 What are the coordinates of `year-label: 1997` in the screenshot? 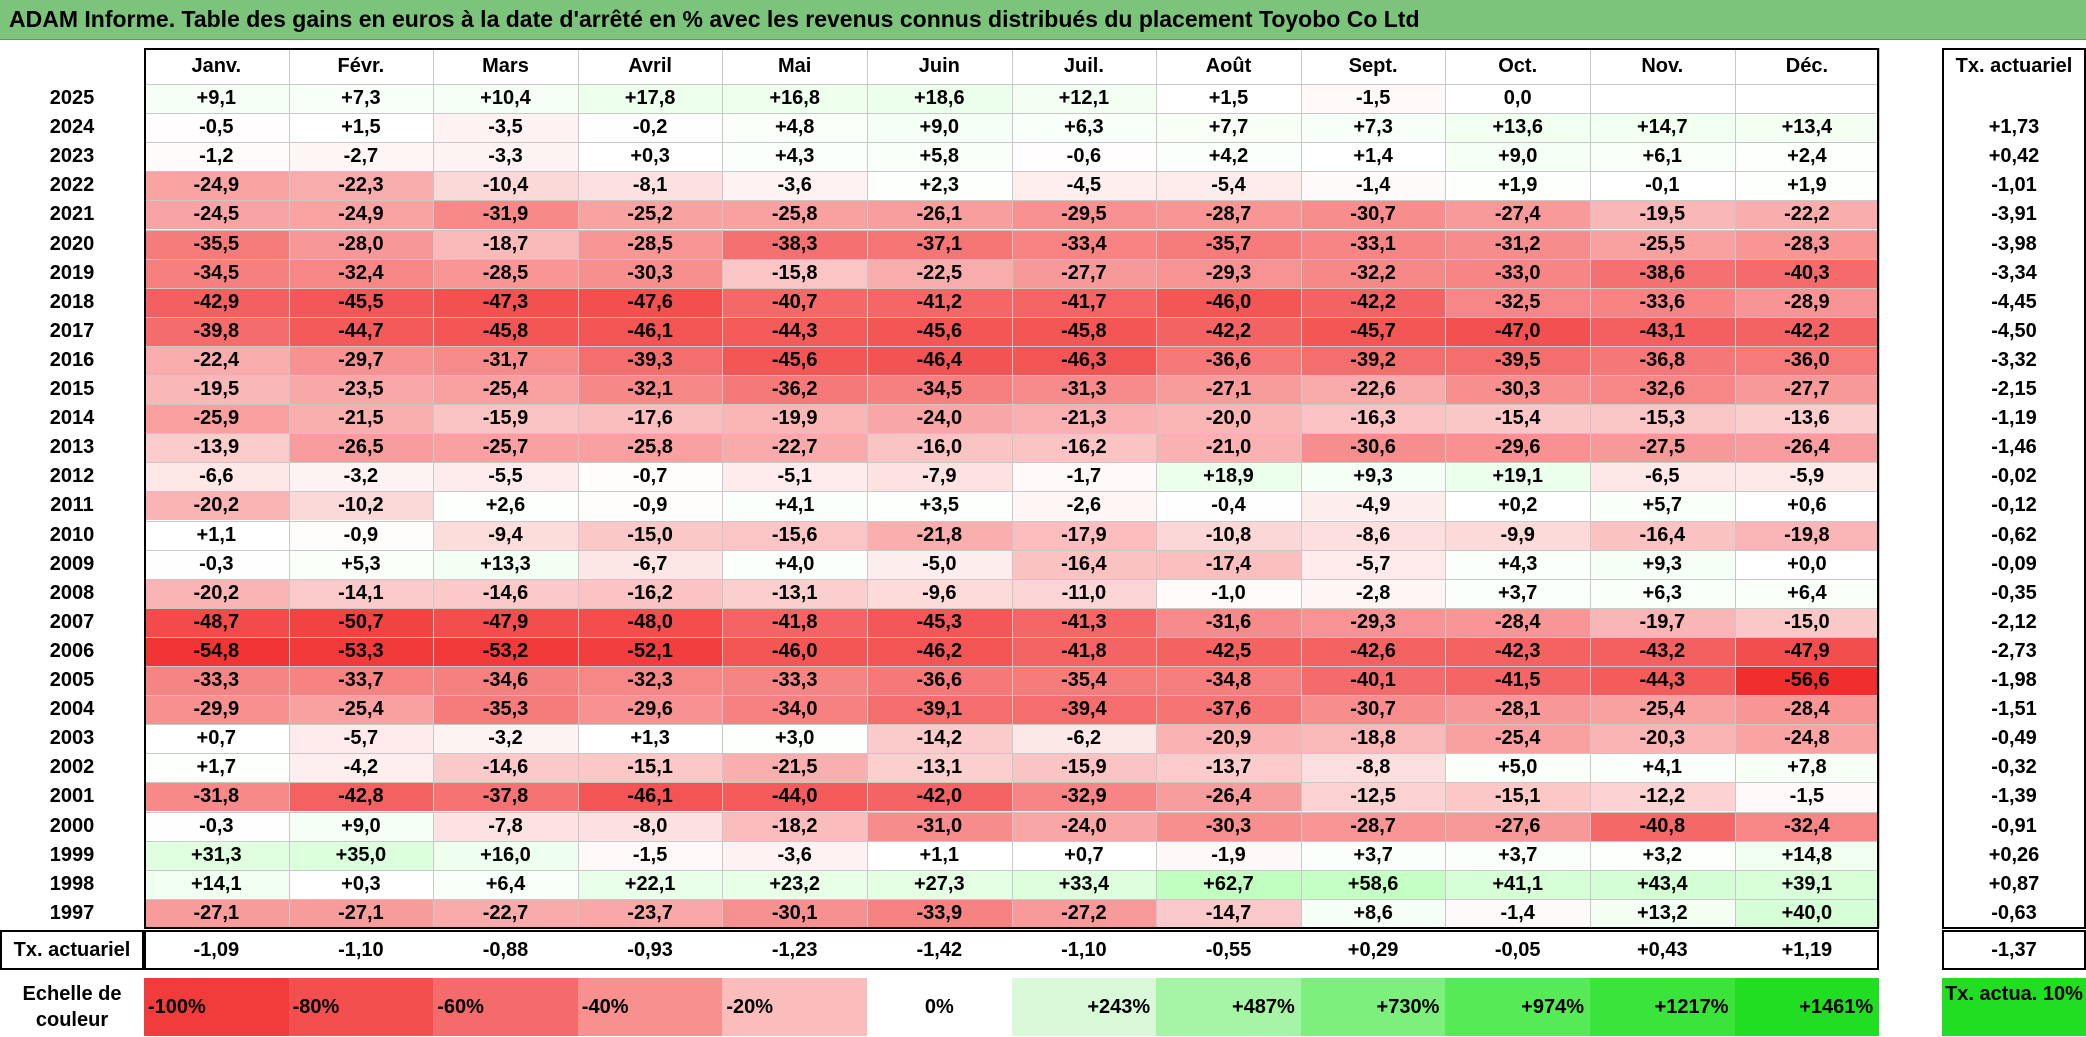 It's located at (72, 912).